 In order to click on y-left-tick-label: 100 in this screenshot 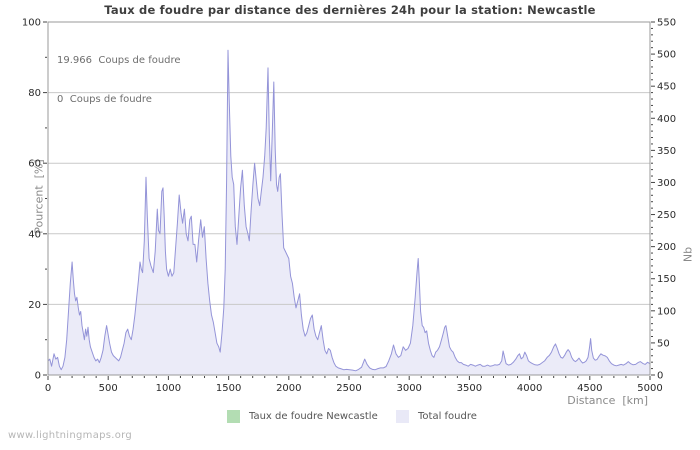, I will do `click(31, 23)`.